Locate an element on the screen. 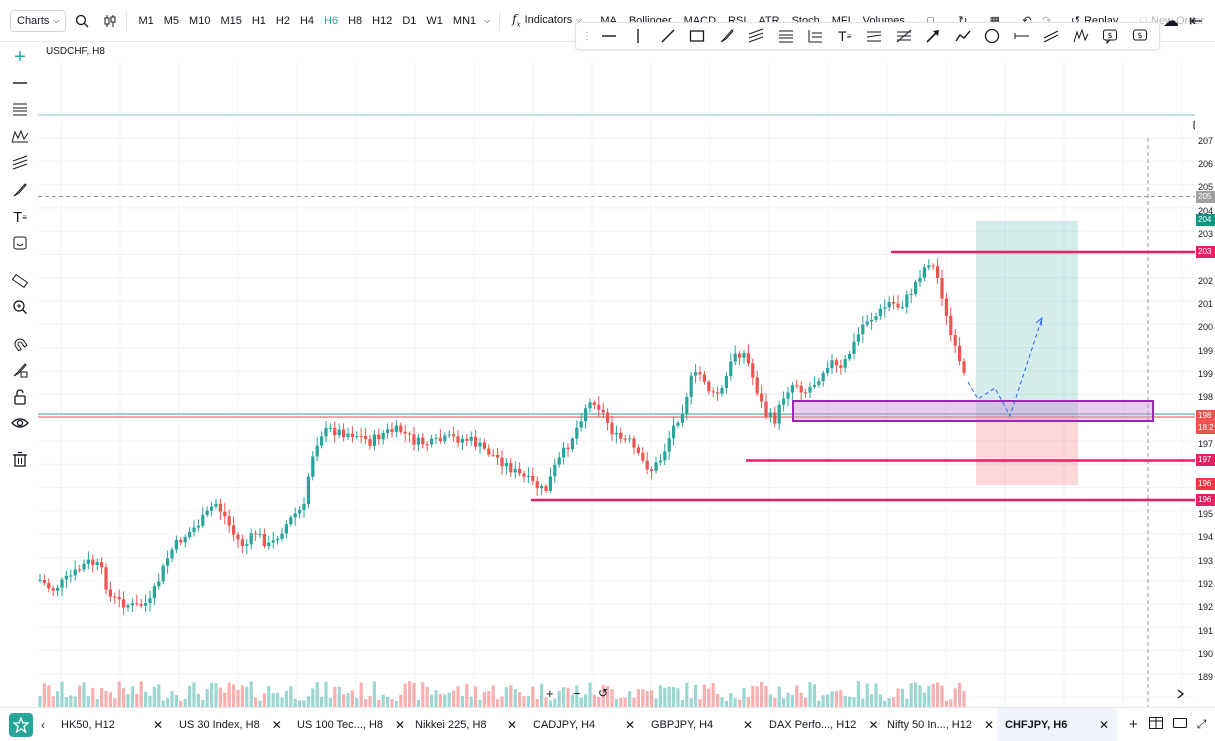  chart-tab: Nikkei 225, H8 ✕ is located at coordinates (466, 724).